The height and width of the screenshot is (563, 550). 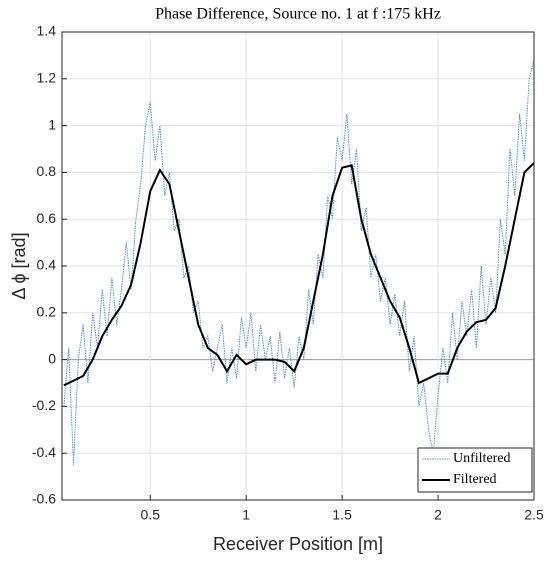 What do you see at coordinates (52, 124) in the screenshot?
I see `y-tick-label: 1` at bounding box center [52, 124].